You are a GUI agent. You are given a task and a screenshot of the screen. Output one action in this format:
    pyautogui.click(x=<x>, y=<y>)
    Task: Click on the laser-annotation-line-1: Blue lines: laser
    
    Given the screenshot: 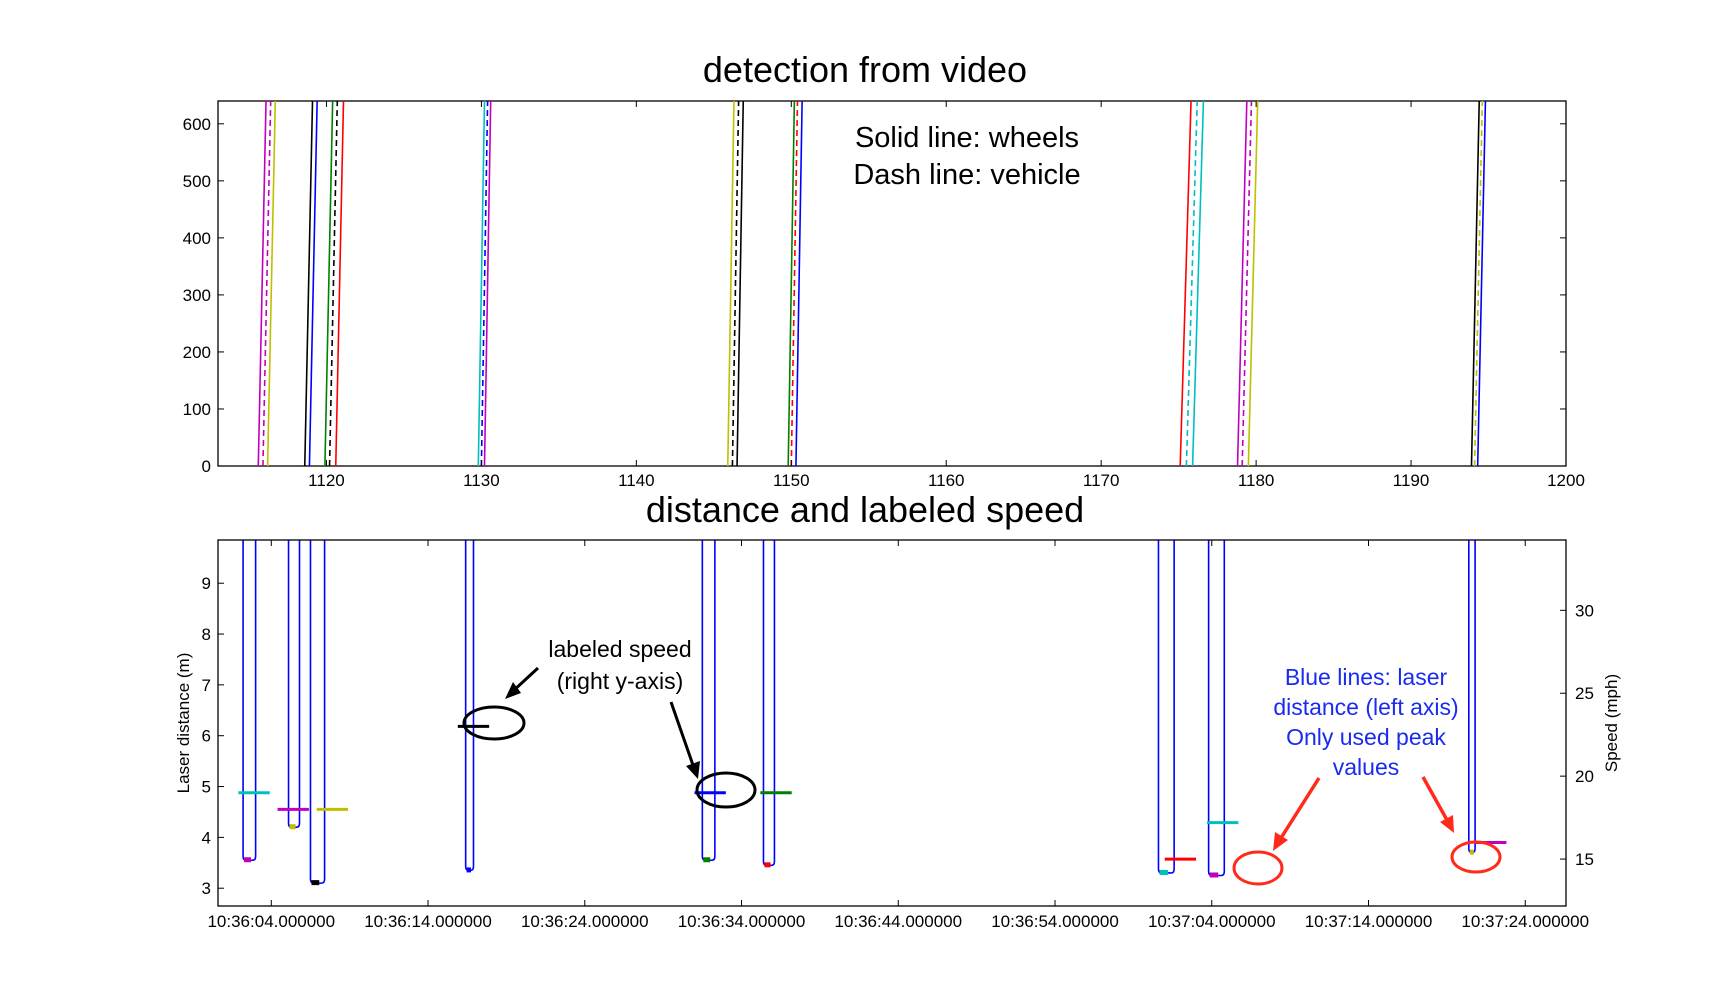 What is the action you would take?
    pyautogui.click(x=1366, y=677)
    